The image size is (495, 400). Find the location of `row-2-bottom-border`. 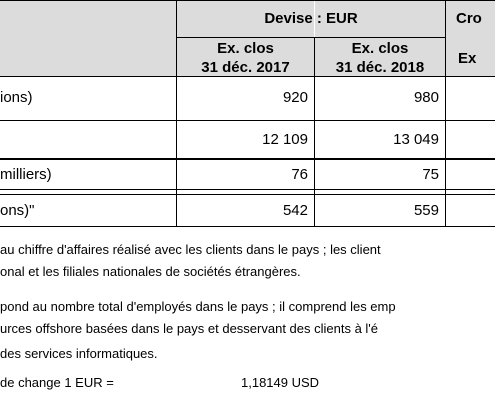

row-2-bottom-border is located at coordinates (247, 158).